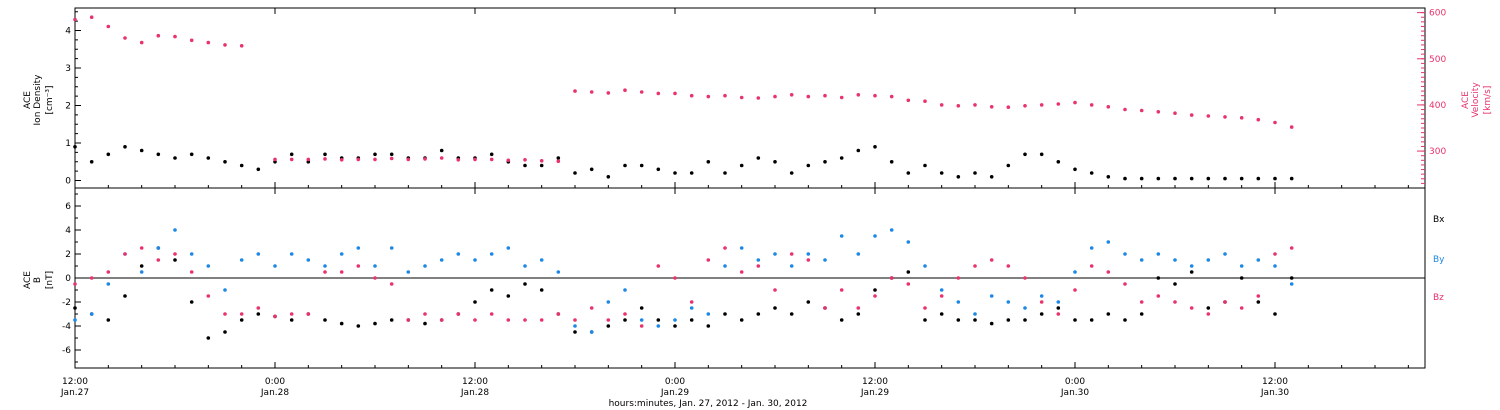 Image resolution: width=1500 pixels, height=410 pixels. Describe the element at coordinates (74, 393) in the screenshot. I see `date-tick-label: Jan.27` at that location.